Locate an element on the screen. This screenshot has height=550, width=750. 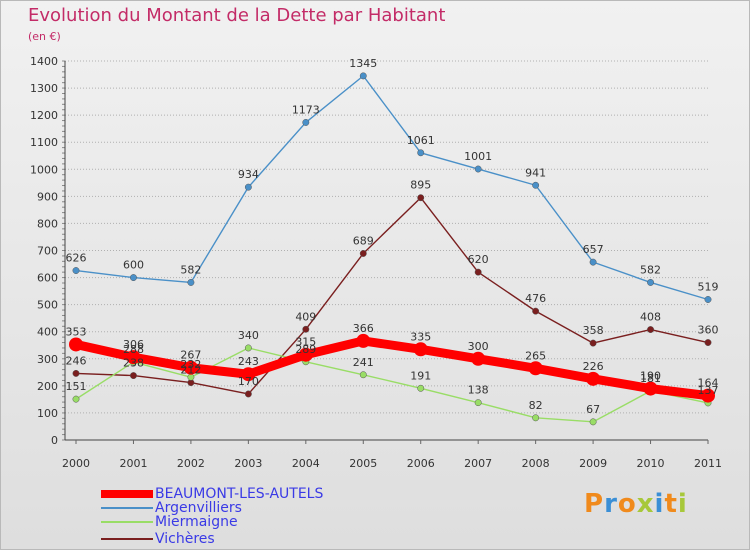
y-tick-label: 200 is located at coordinates (47, 386).